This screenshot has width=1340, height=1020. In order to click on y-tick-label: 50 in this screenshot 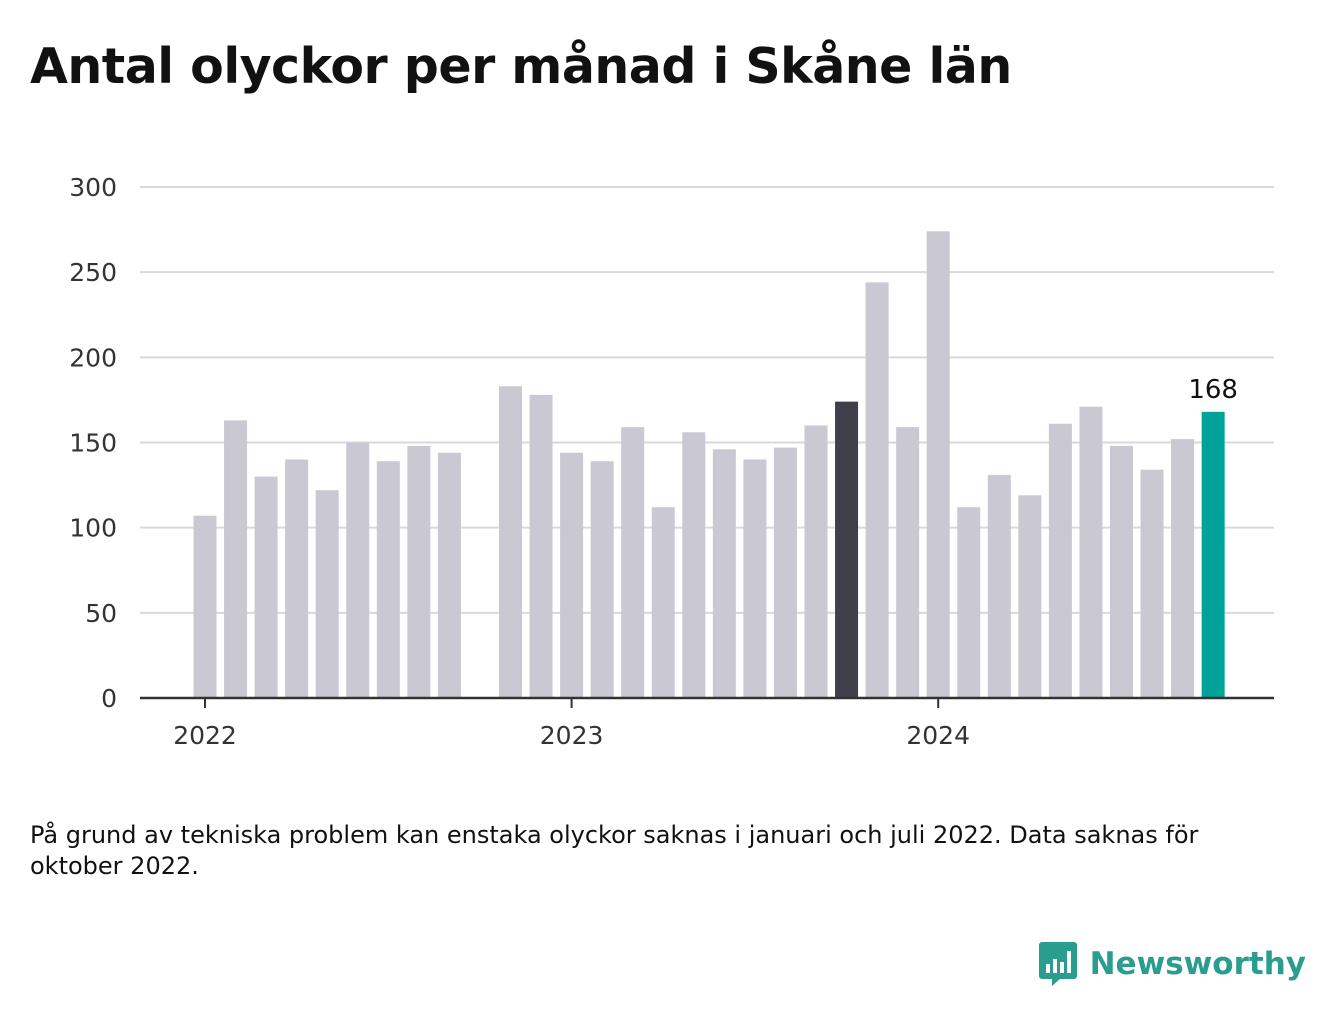, I will do `click(101, 613)`.